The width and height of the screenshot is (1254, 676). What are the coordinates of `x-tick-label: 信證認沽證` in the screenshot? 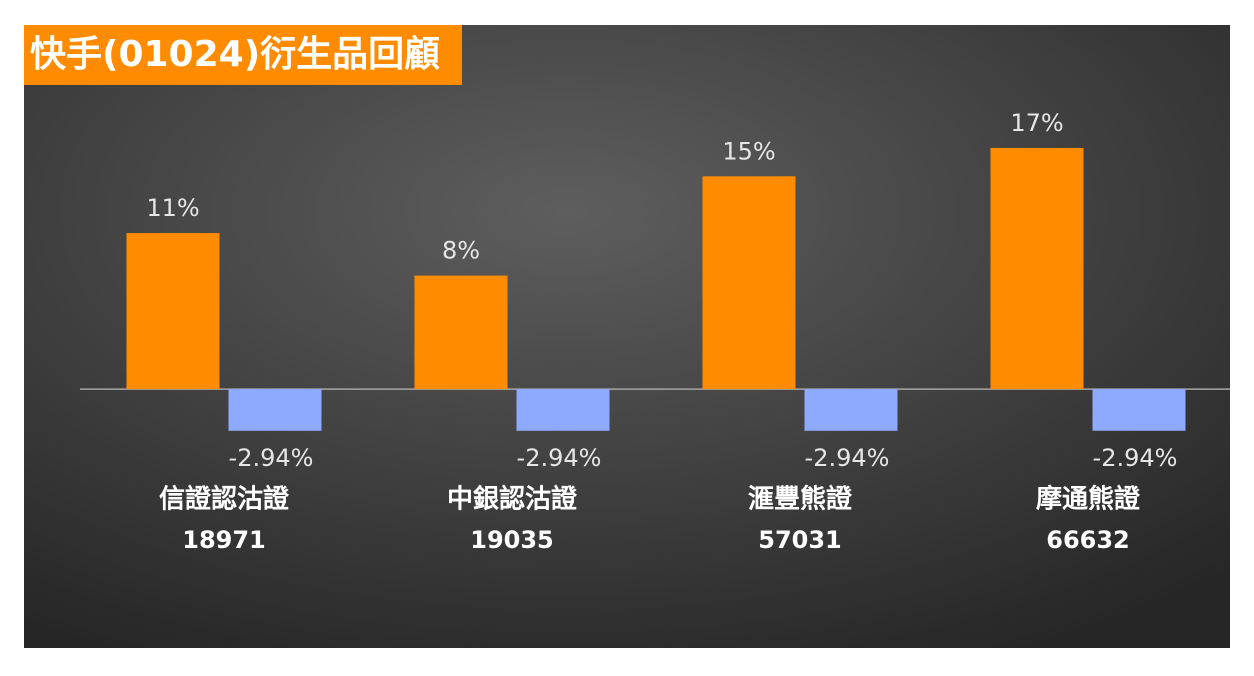 It's located at (224, 499).